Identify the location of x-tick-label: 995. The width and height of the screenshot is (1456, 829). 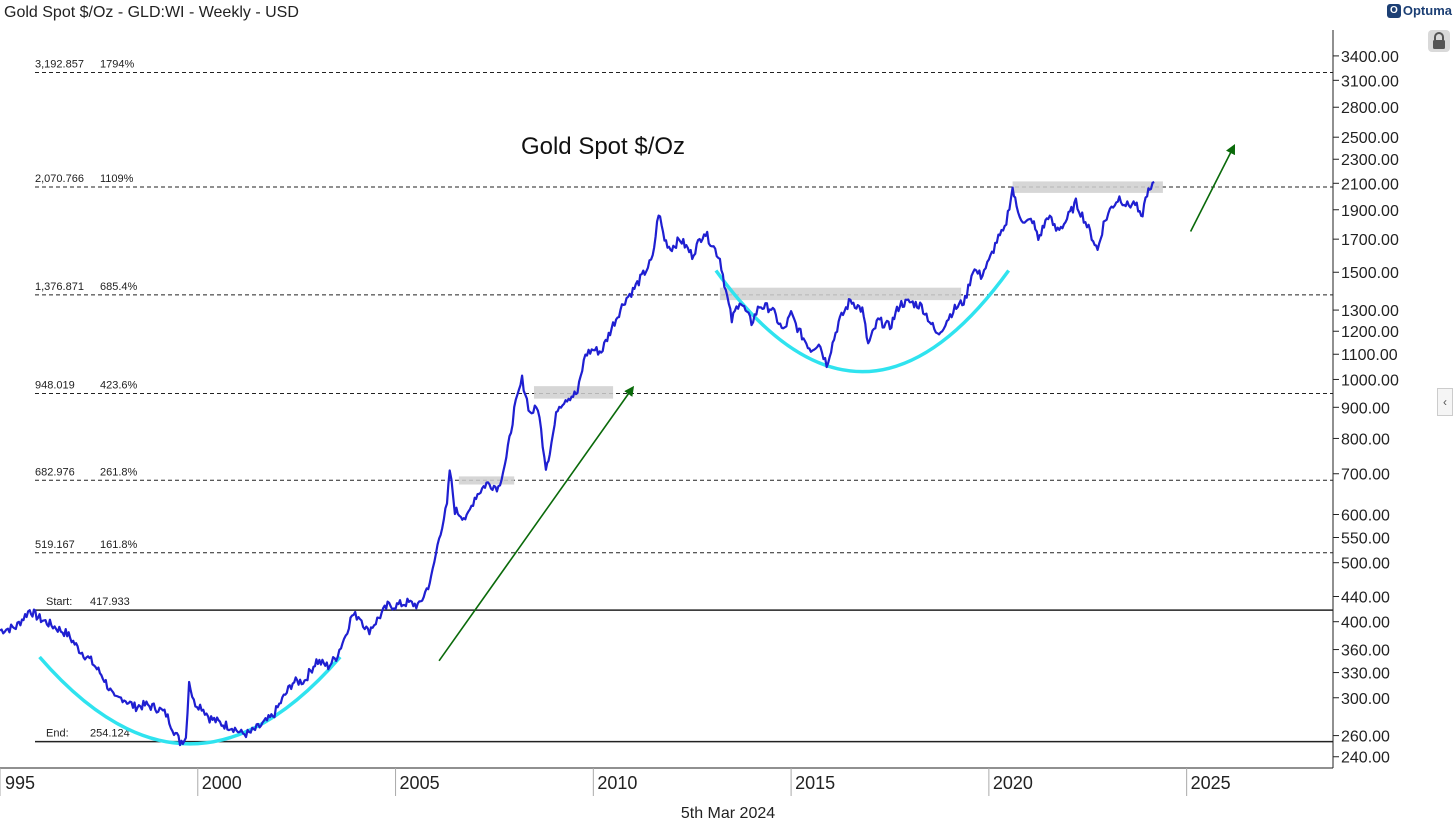
(20, 783).